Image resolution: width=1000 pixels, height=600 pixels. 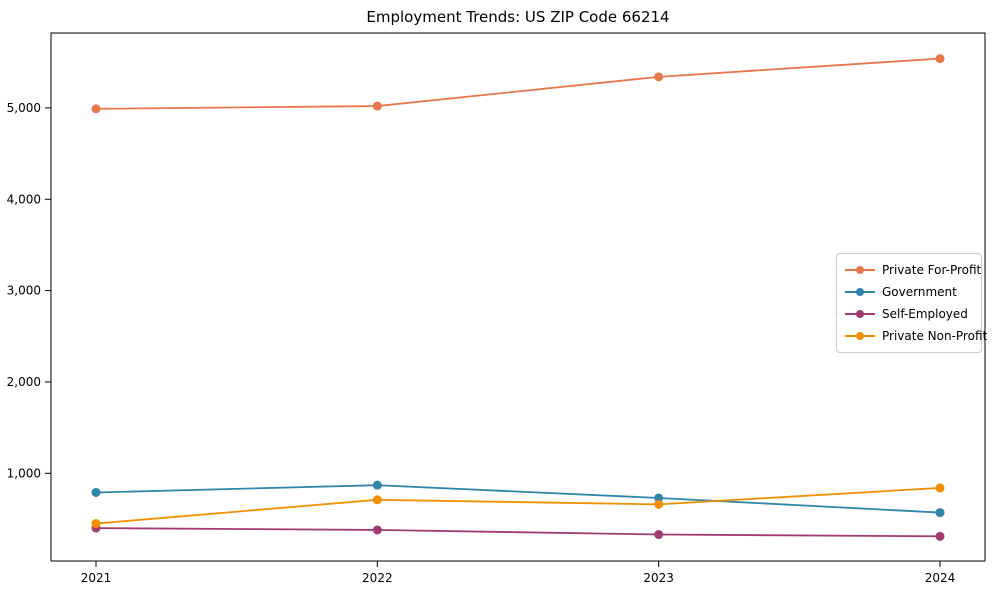 What do you see at coordinates (518, 83) in the screenshot?
I see `series-line-private-for-profit` at bounding box center [518, 83].